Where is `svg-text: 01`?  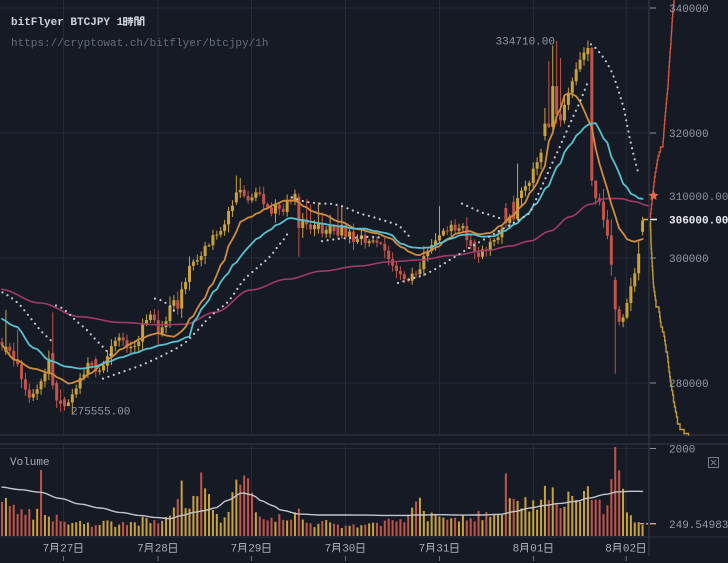 svg-text: 01 is located at coordinates (537, 550).